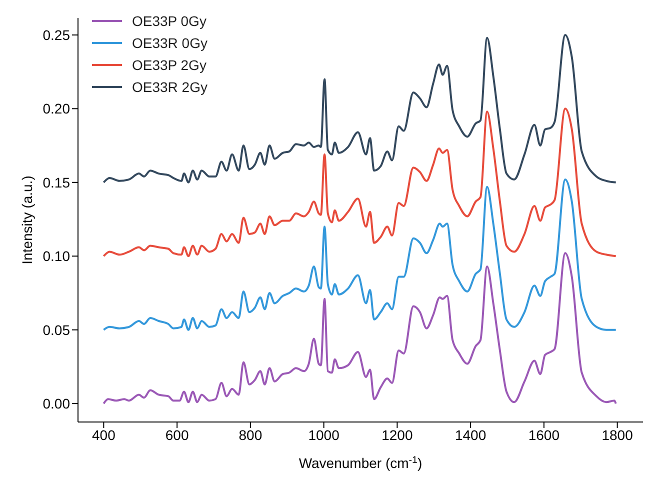  What do you see at coordinates (250, 434) in the screenshot?
I see `x-tick-label: 800` at bounding box center [250, 434].